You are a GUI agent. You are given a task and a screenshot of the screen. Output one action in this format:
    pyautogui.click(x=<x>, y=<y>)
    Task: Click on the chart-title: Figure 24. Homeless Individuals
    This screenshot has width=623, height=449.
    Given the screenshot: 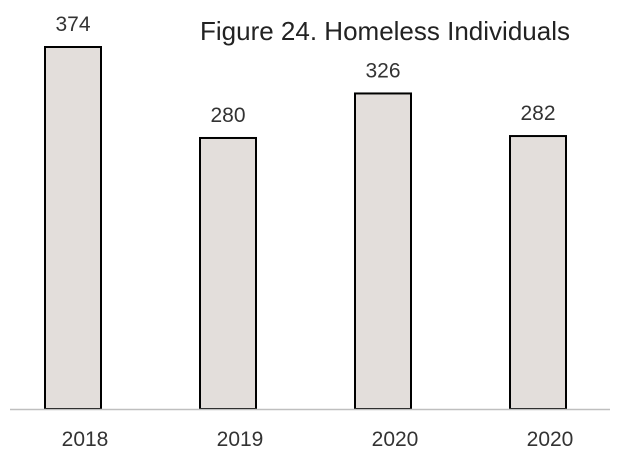 What is the action you would take?
    pyautogui.click(x=385, y=31)
    